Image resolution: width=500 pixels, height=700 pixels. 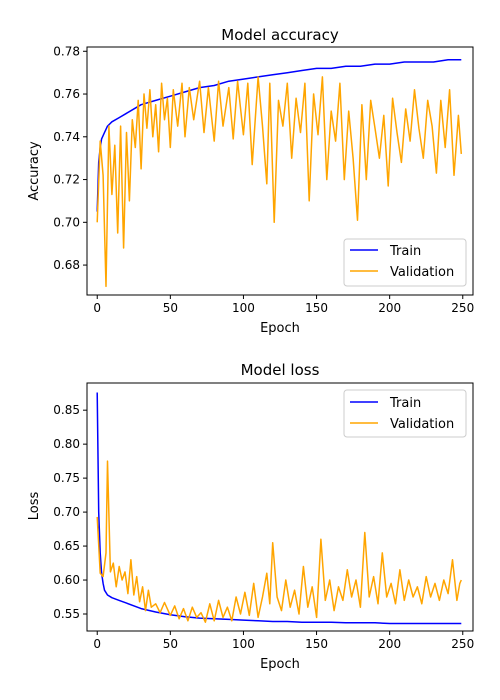 I want to click on accuracy-y-tick-label: 0.76, so click(x=66, y=94).